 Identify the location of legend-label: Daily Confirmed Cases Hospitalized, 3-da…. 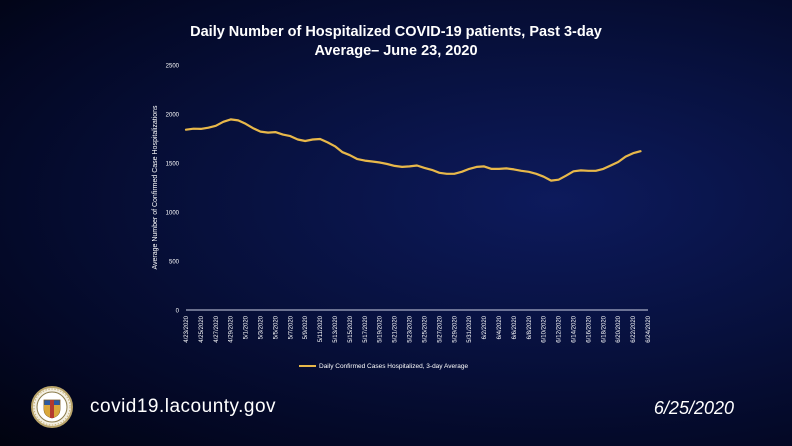
(393, 366).